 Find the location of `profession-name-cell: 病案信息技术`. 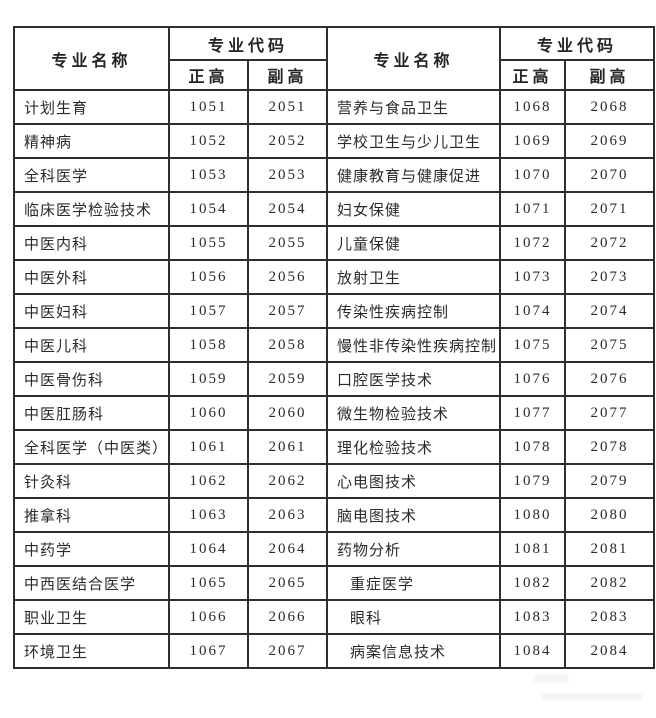

profession-name-cell: 病案信息技术 is located at coordinates (414, 651).